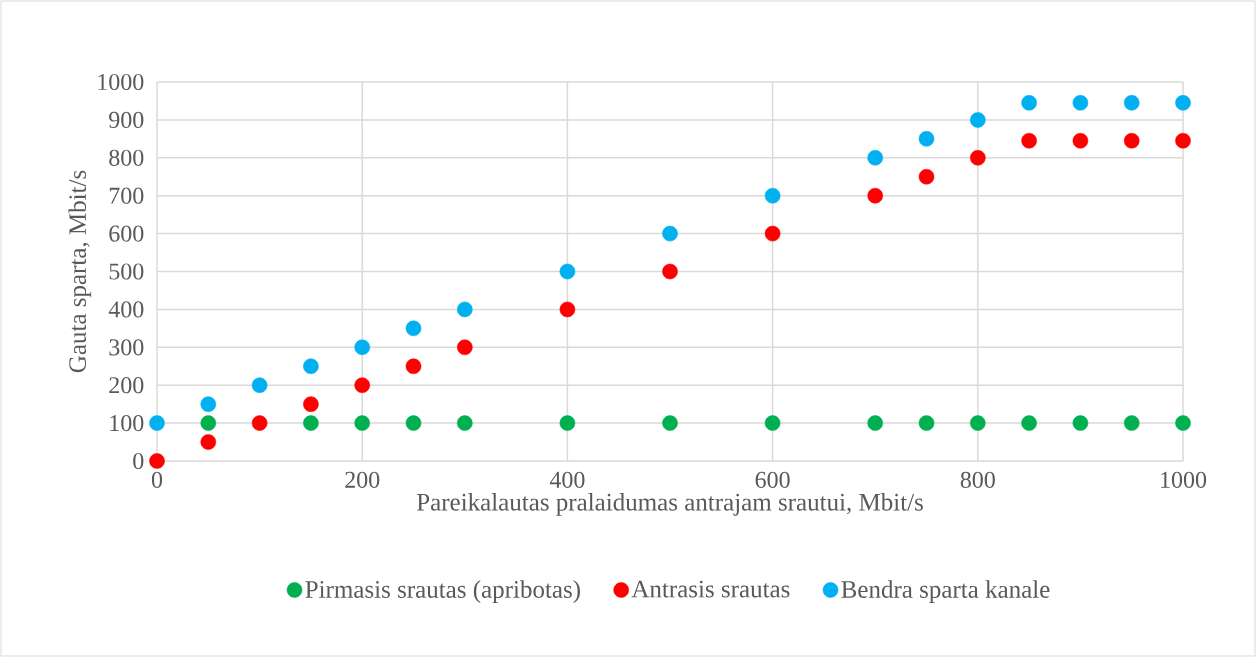  Describe the element at coordinates (126, 157) in the screenshot. I see `y-tick-label: 800` at that location.